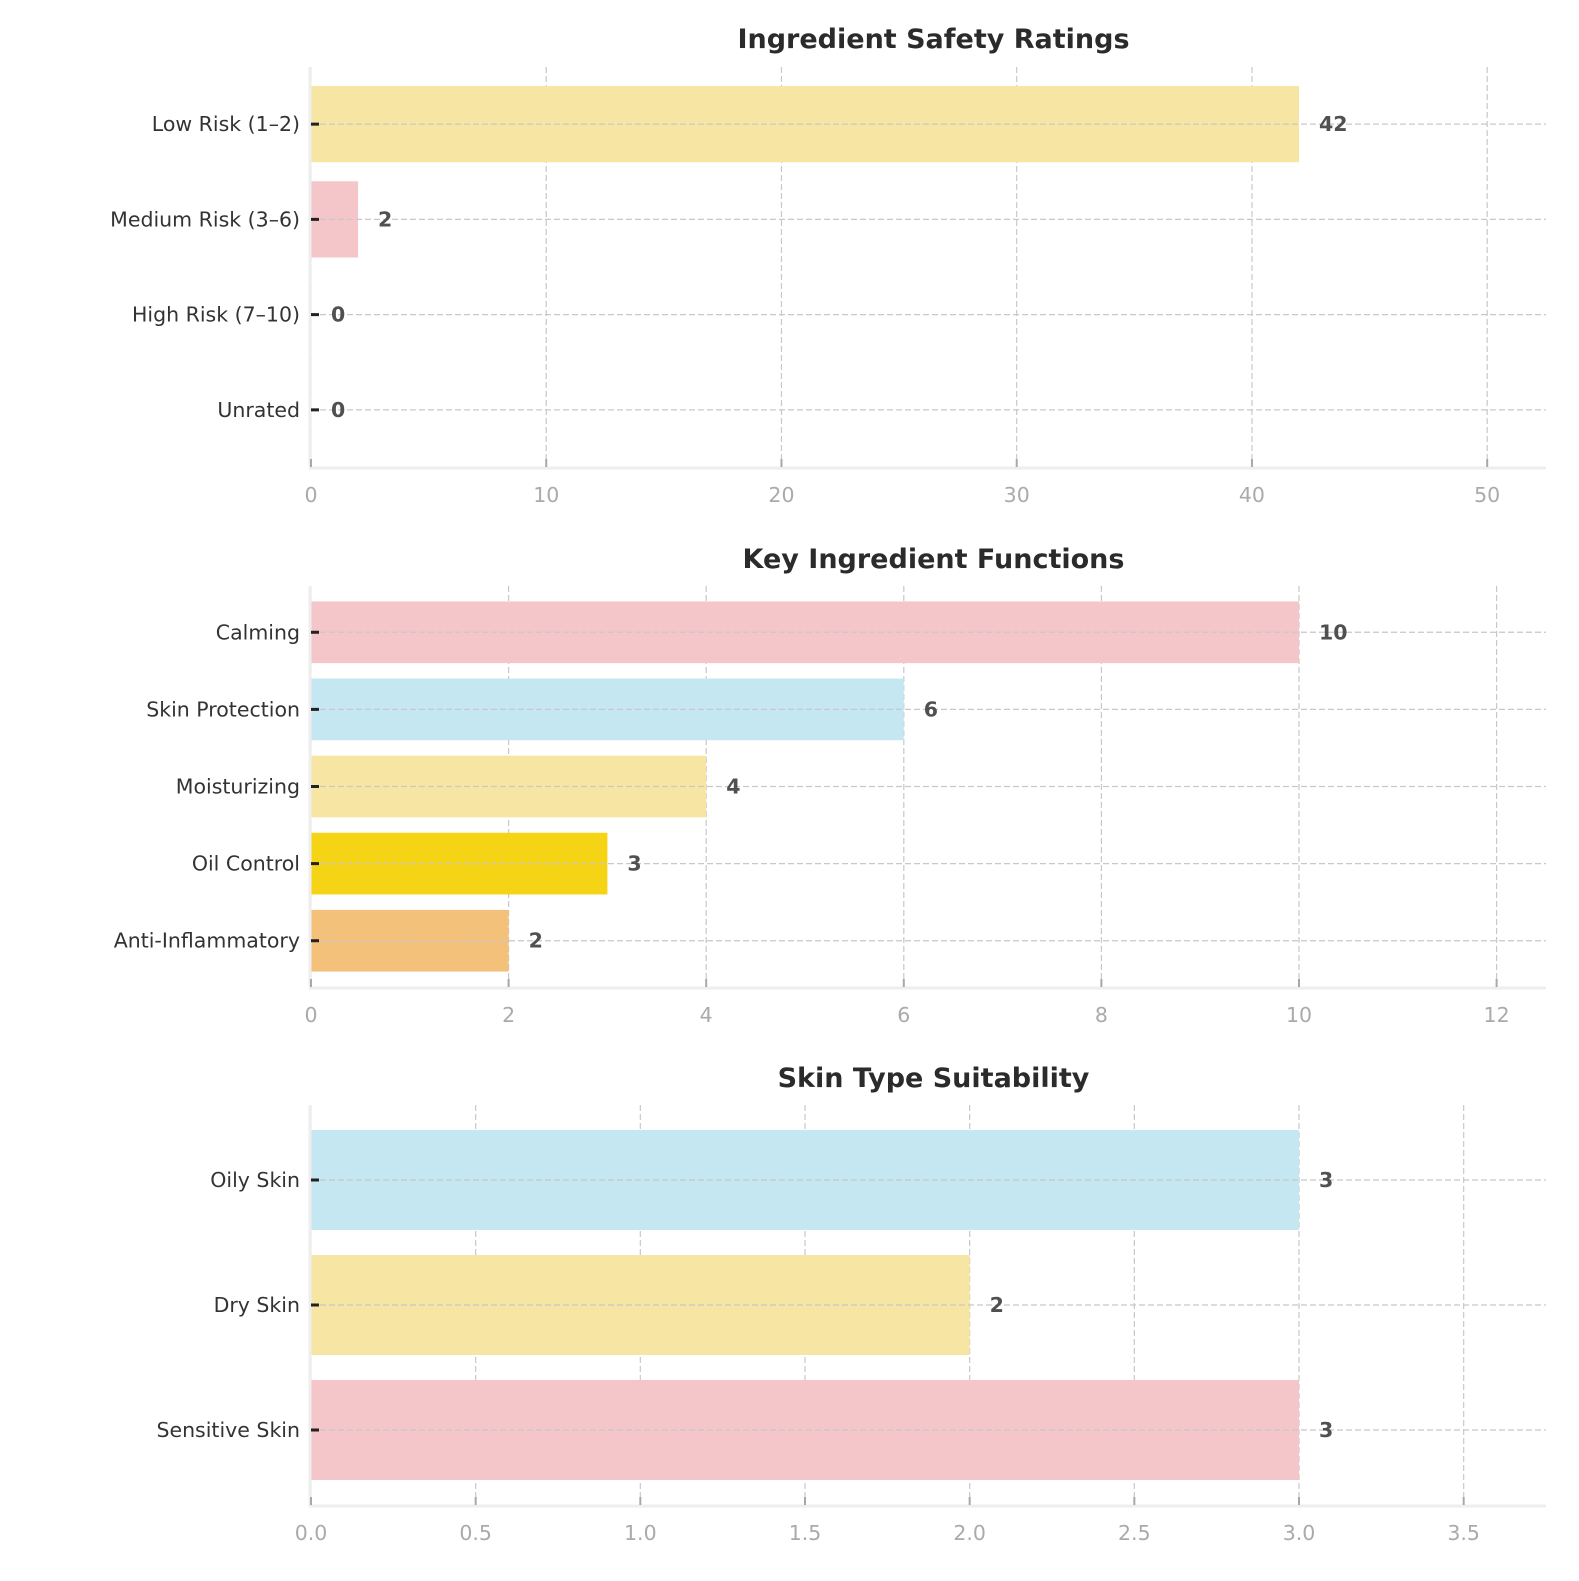  Describe the element at coordinates (258, 410) in the screenshot. I see `y-tick-label: Unrated` at that location.